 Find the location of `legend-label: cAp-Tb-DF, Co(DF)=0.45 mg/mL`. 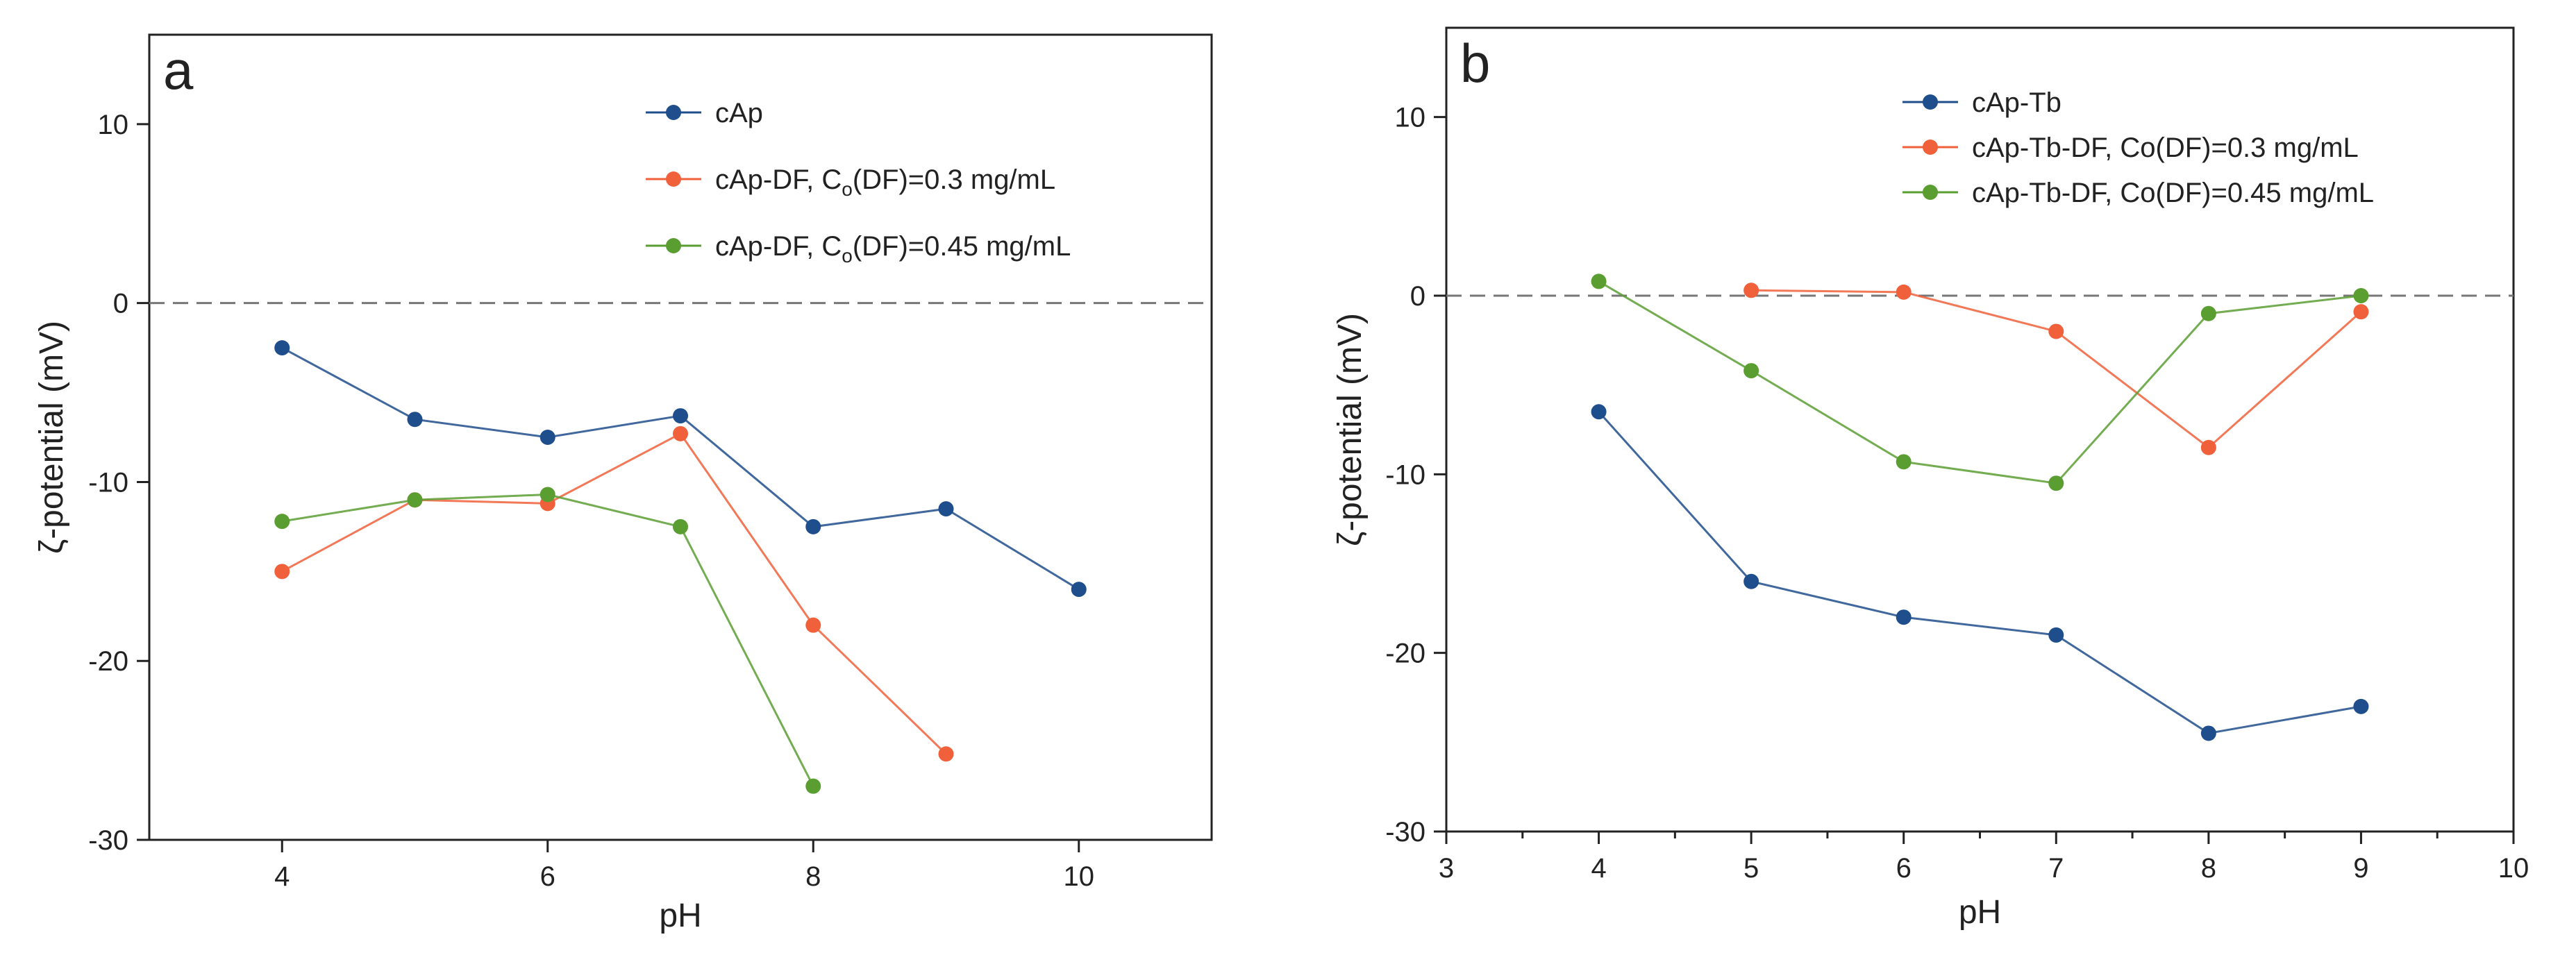

legend-label: cAp-Tb-DF, Co(DF)=0.45 mg/mL is located at coordinates (2173, 193).